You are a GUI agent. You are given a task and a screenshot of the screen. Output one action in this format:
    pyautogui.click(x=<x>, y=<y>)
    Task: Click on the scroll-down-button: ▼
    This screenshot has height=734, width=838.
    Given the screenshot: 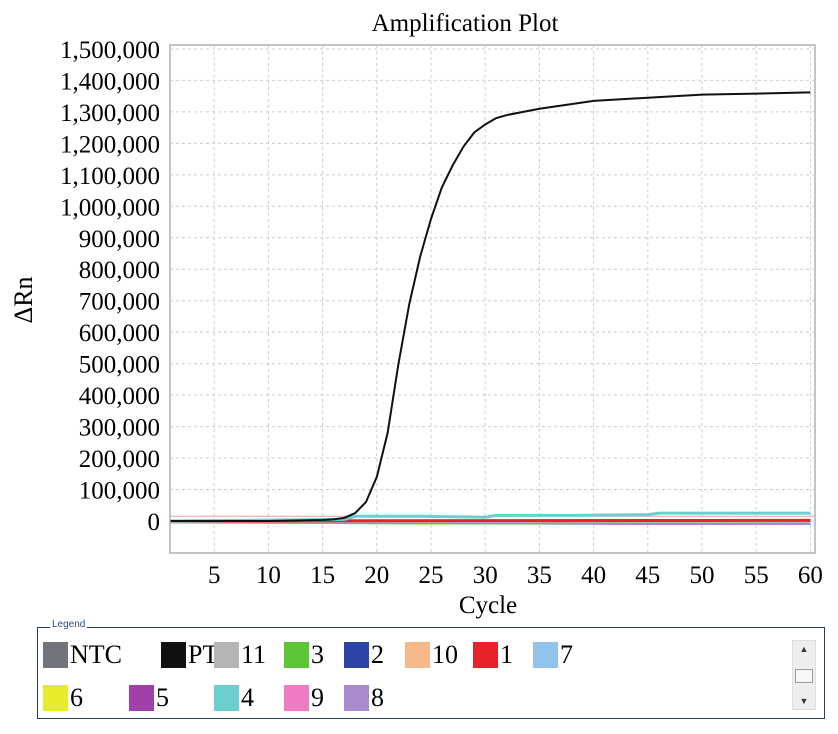 What is the action you would take?
    pyautogui.click(x=804, y=701)
    